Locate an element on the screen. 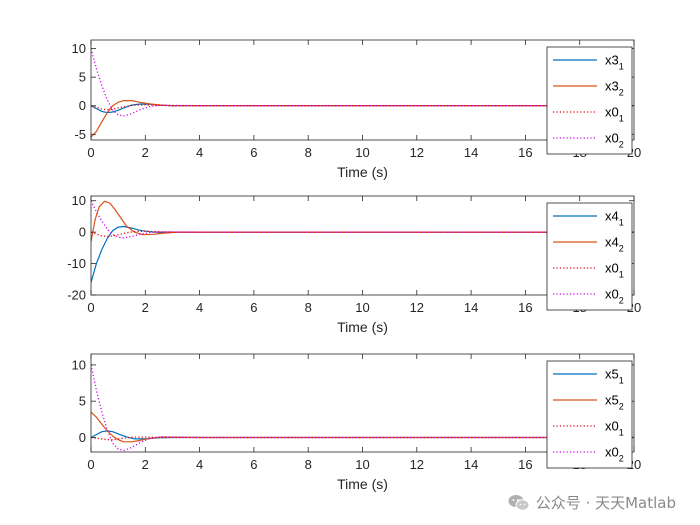 Image resolution: width=700 pixels, height=525 pixels. legend-label-x5-1: x51 is located at coordinates (614, 376).